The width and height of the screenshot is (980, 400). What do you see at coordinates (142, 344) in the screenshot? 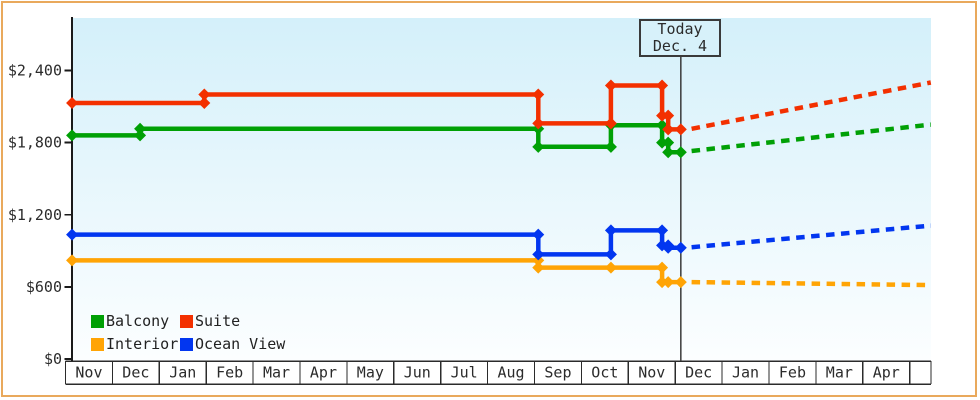
I see `legend-label: Interior` at bounding box center [142, 344].